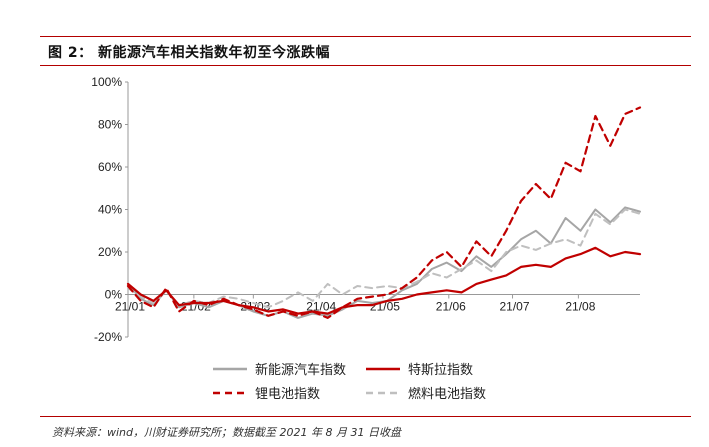 This screenshot has width=709, height=447. What do you see at coordinates (515, 307) in the screenshot?
I see `x-tick-label: 21/07` at bounding box center [515, 307].